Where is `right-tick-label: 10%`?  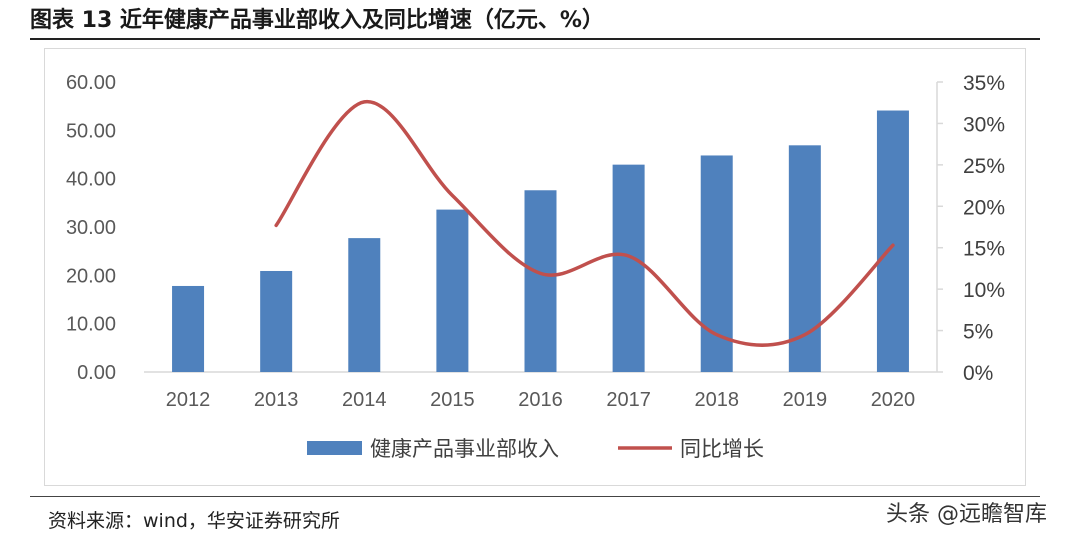 right-tick-label: 10% is located at coordinates (984, 290).